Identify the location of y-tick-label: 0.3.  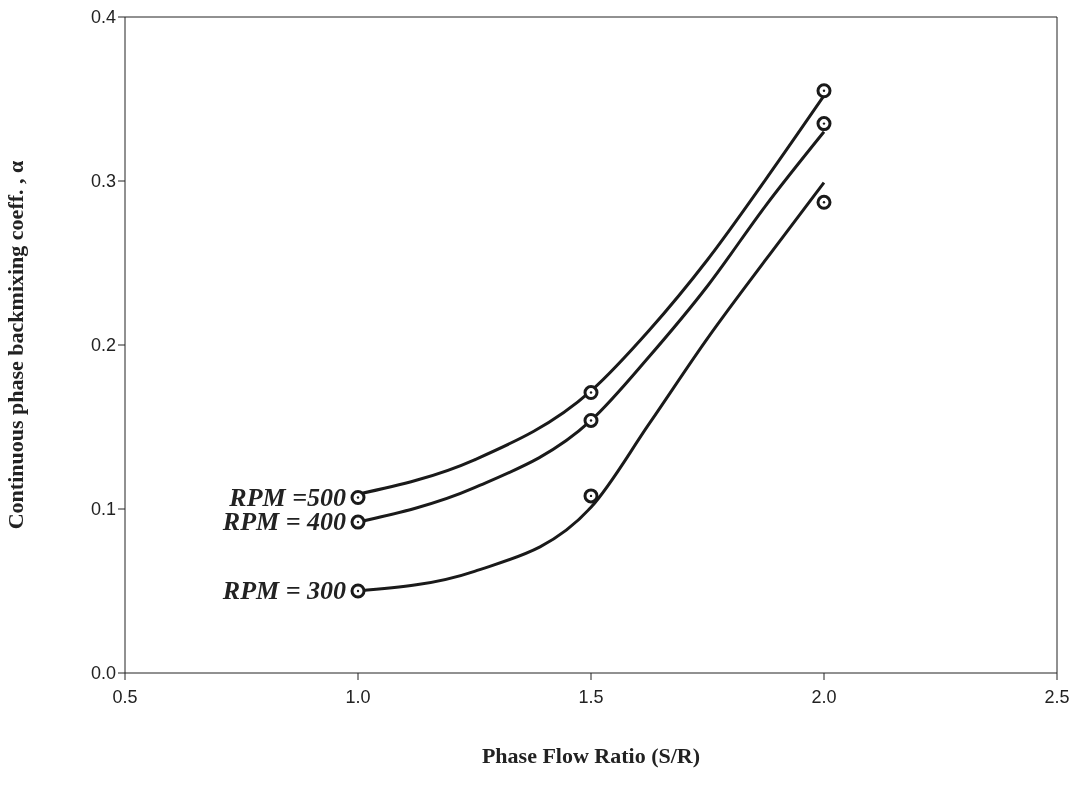
(103, 181).